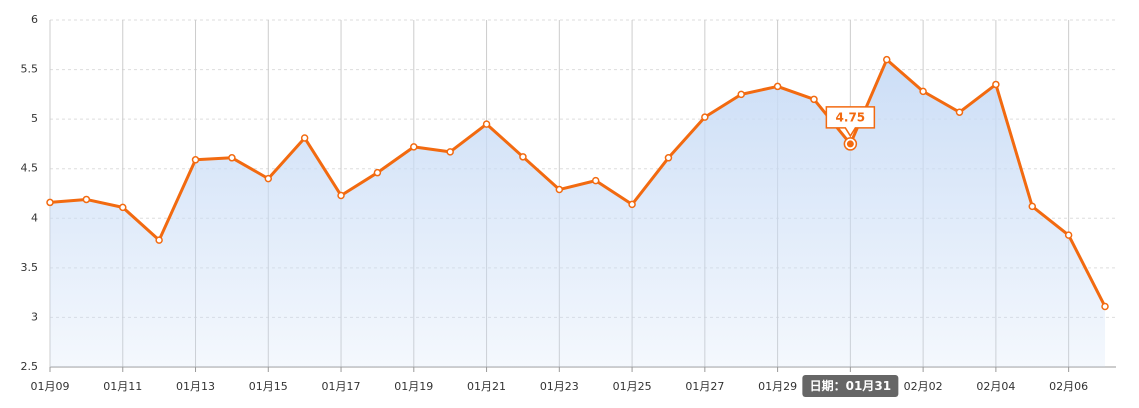 The height and width of the screenshot is (408, 1139). What do you see at coordinates (195, 386) in the screenshot?
I see `x-tick-label: 01月13` at bounding box center [195, 386].